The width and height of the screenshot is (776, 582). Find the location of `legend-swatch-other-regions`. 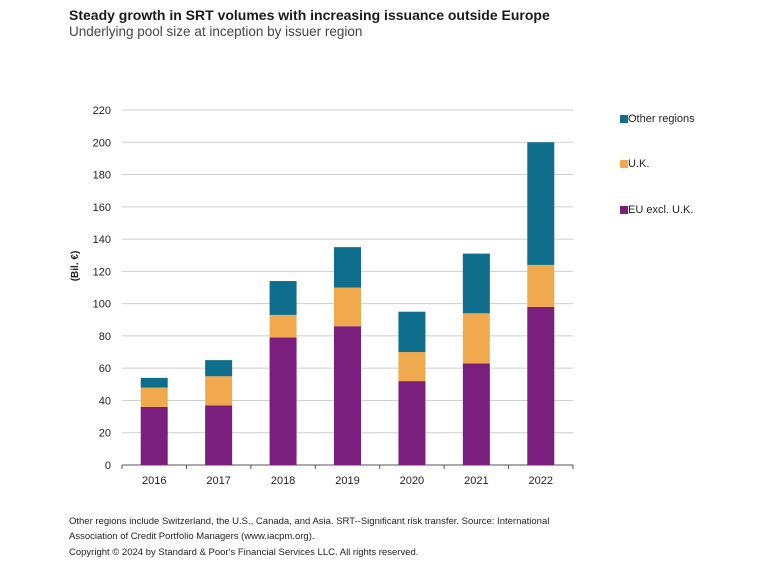

legend-swatch-other-regions is located at coordinates (624, 119).